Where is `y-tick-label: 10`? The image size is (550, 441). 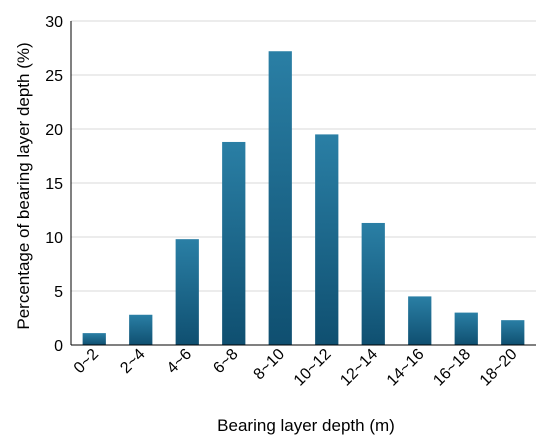
y-tick-label: 10 is located at coordinates (54, 238).